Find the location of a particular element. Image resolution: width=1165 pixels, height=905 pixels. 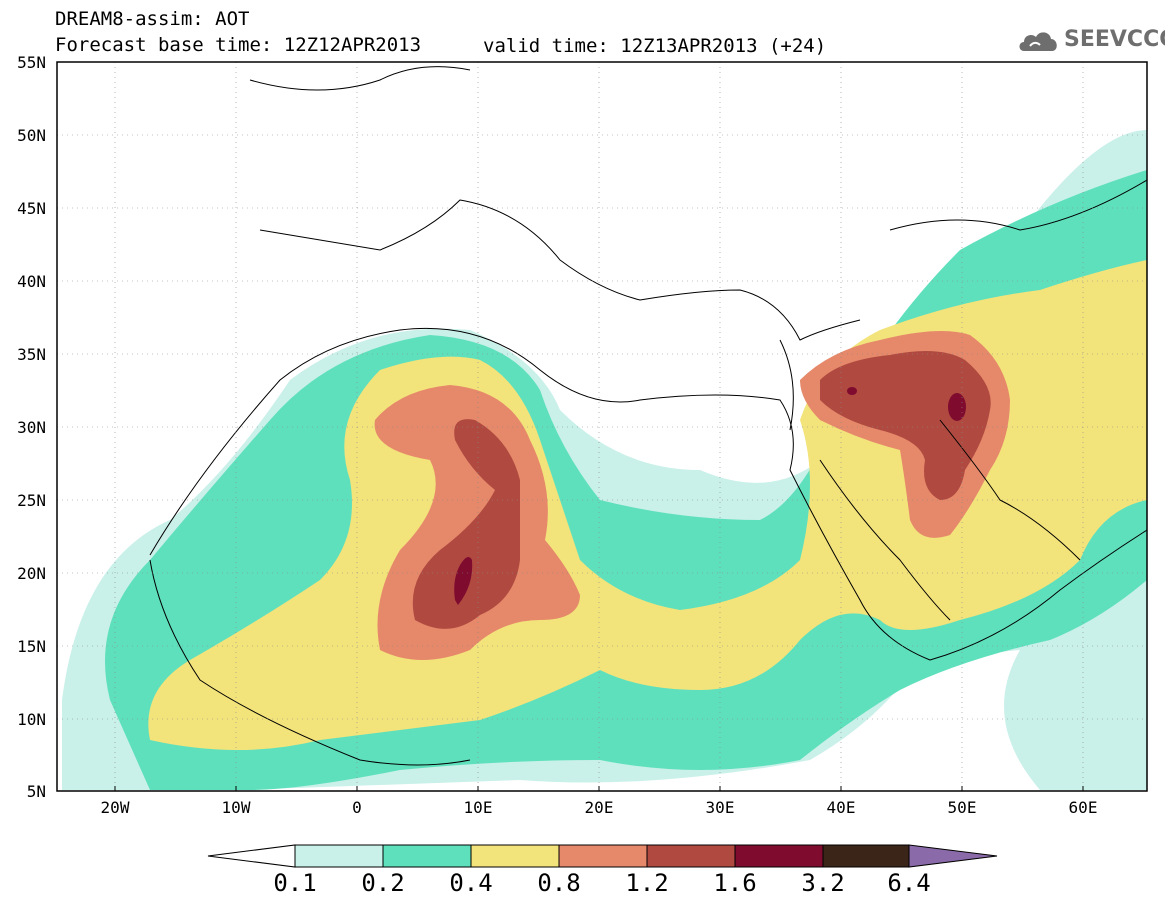

lat-label: 30N is located at coordinates (31, 427).